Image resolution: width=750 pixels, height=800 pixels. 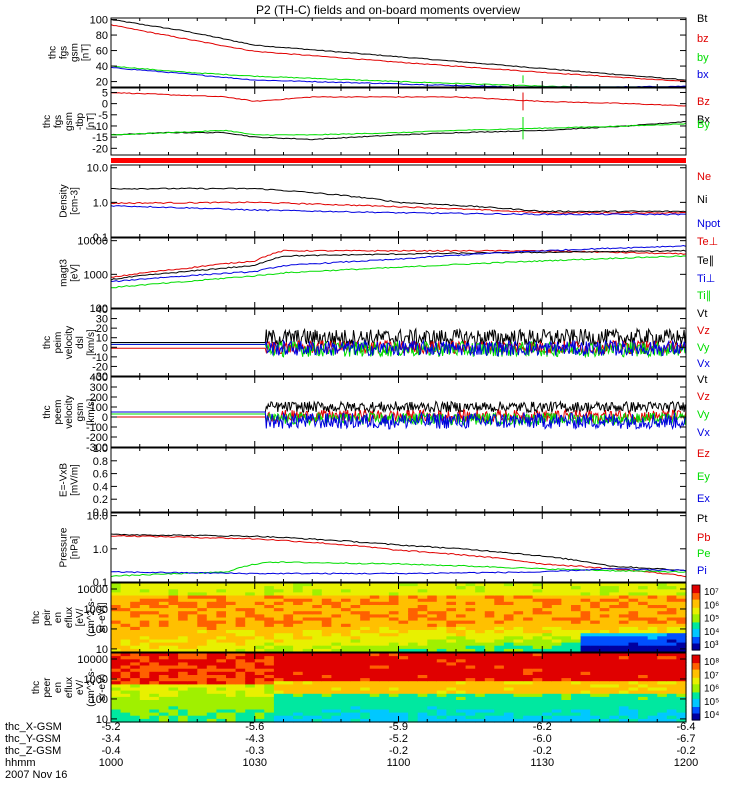 What do you see at coordinates (686, 727) in the screenshot?
I see `footer-value: -6.4` at bounding box center [686, 727].